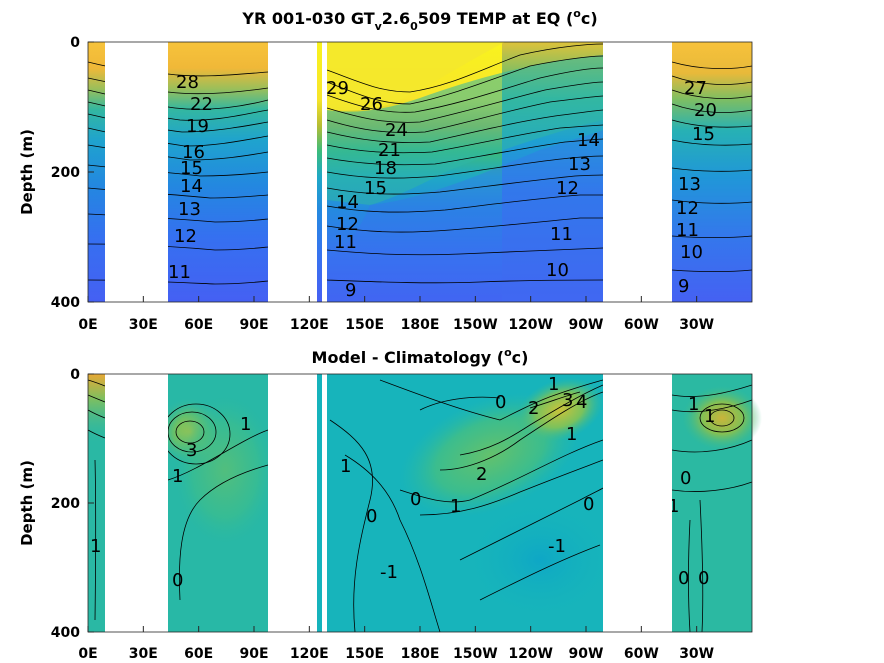  Describe the element at coordinates (187, 82) in the screenshot. I see `contour-label: 28` at that location.